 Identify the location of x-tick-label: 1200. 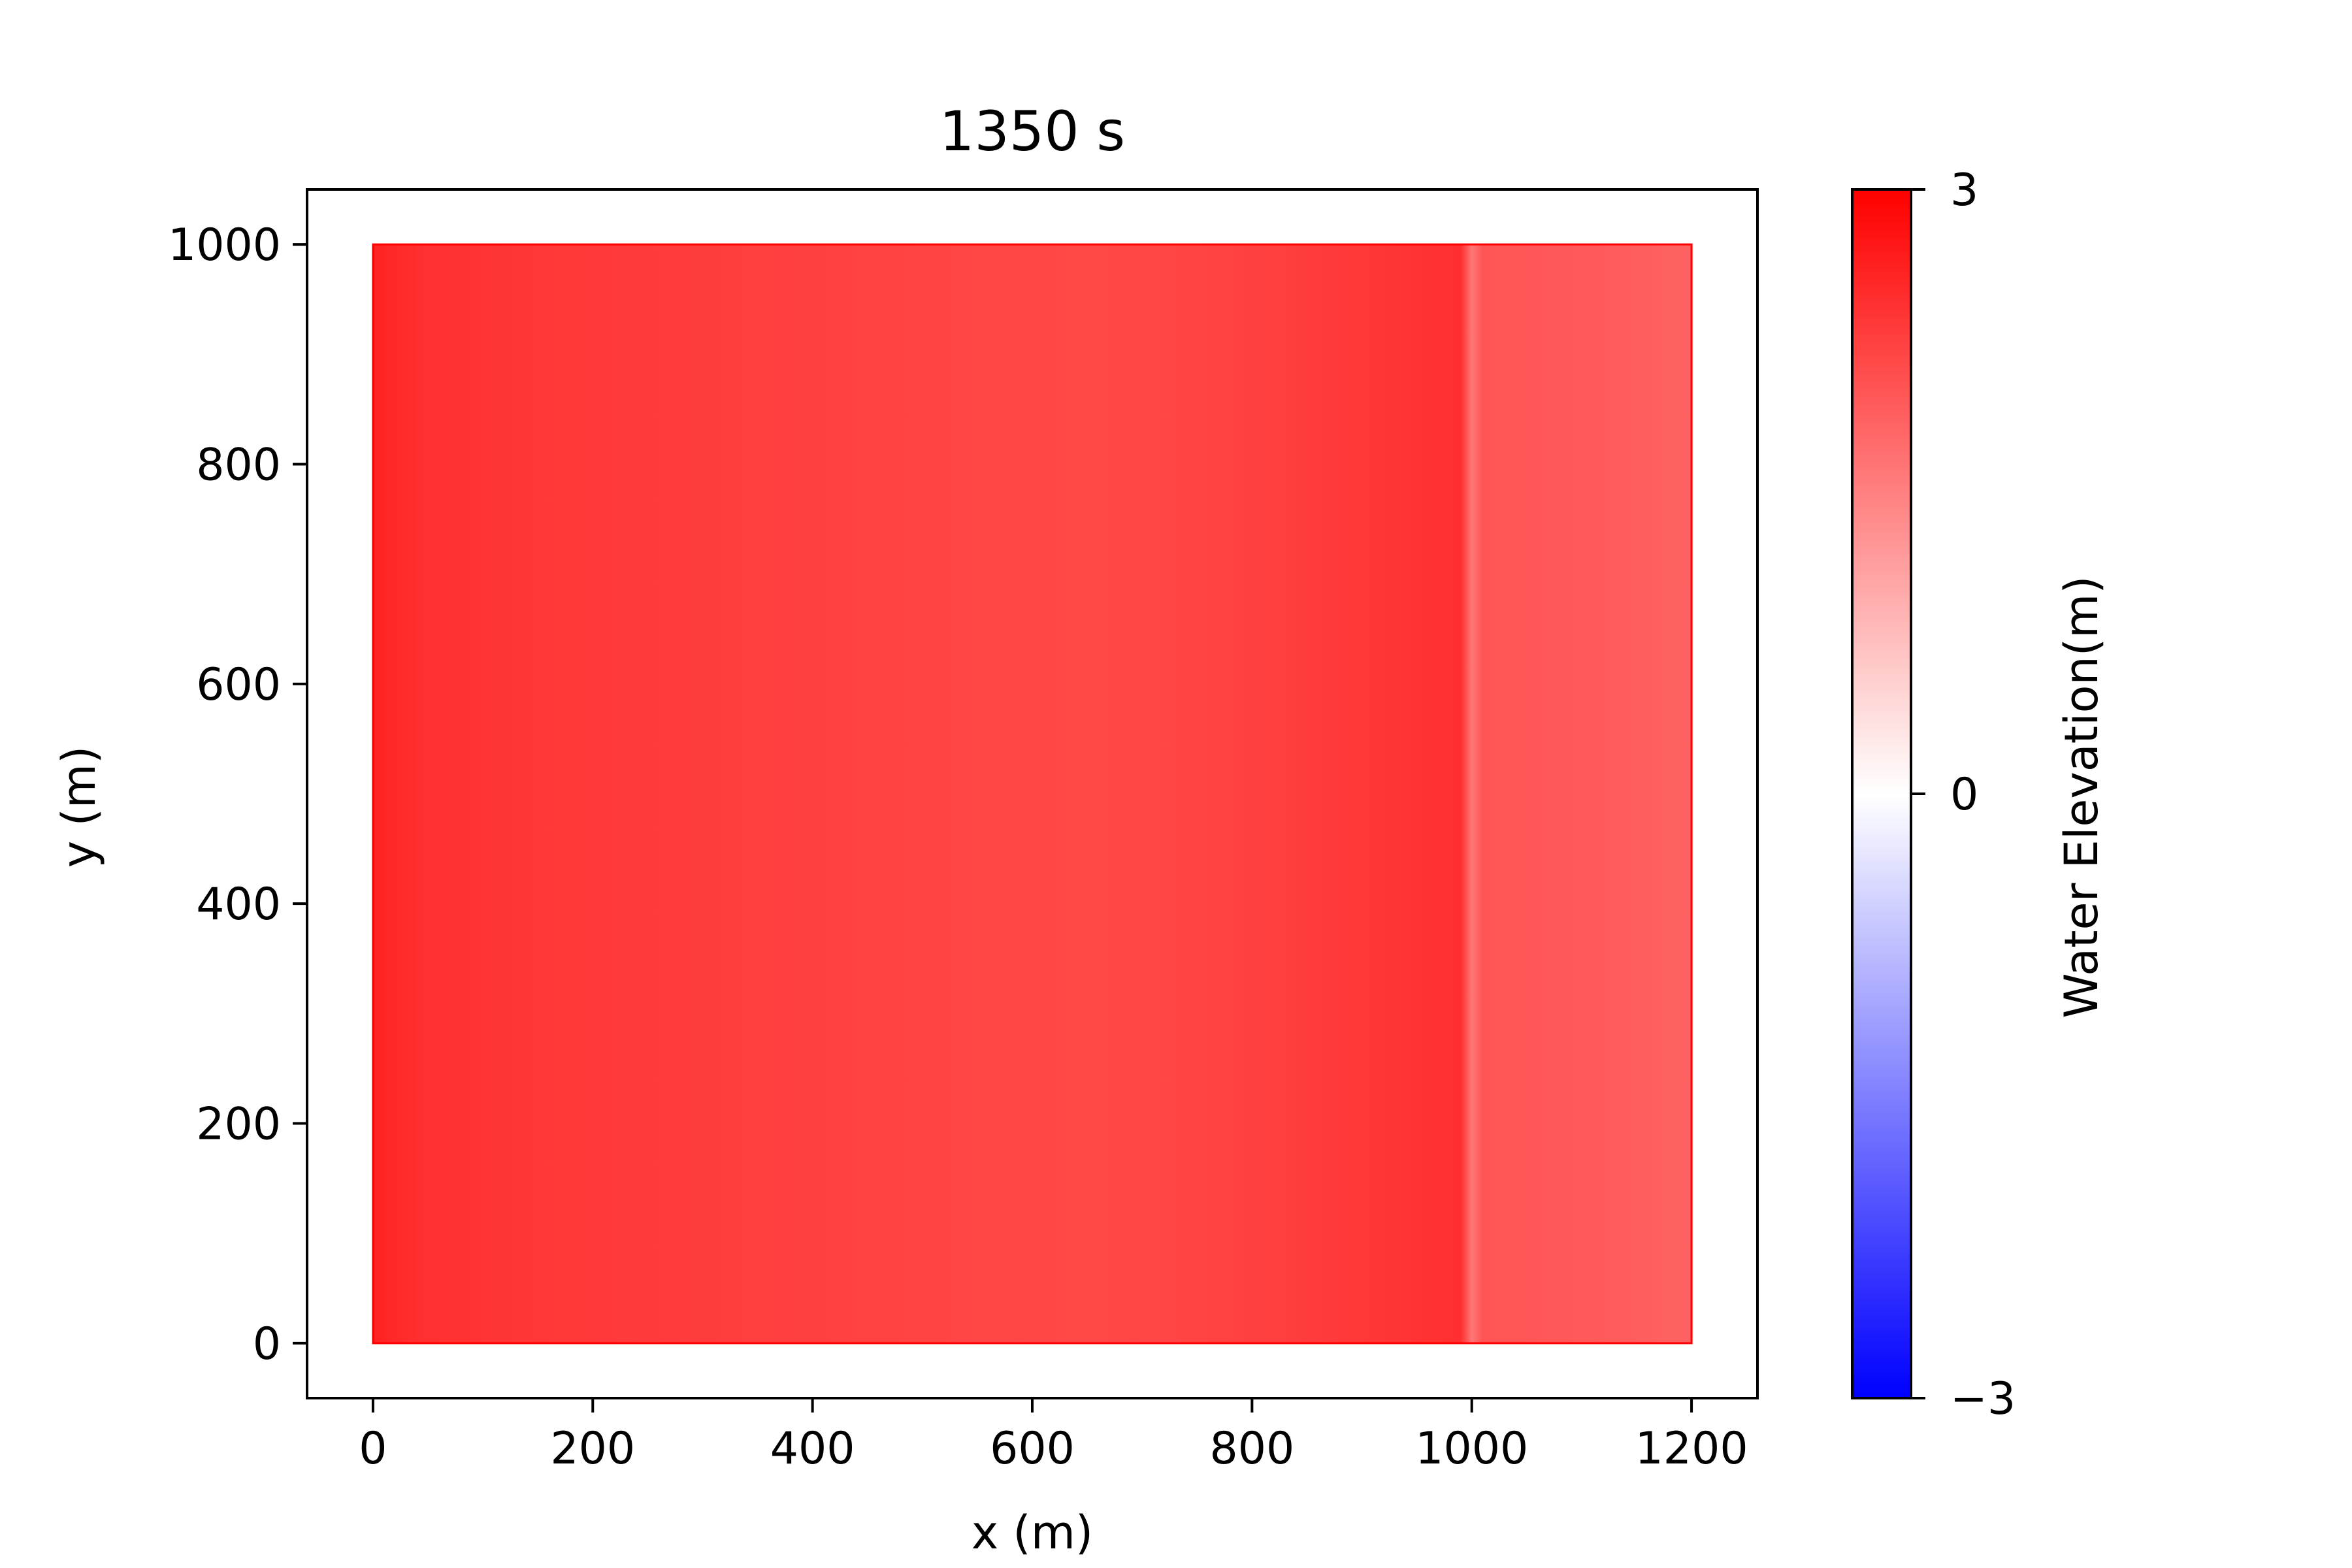
(1691, 1449).